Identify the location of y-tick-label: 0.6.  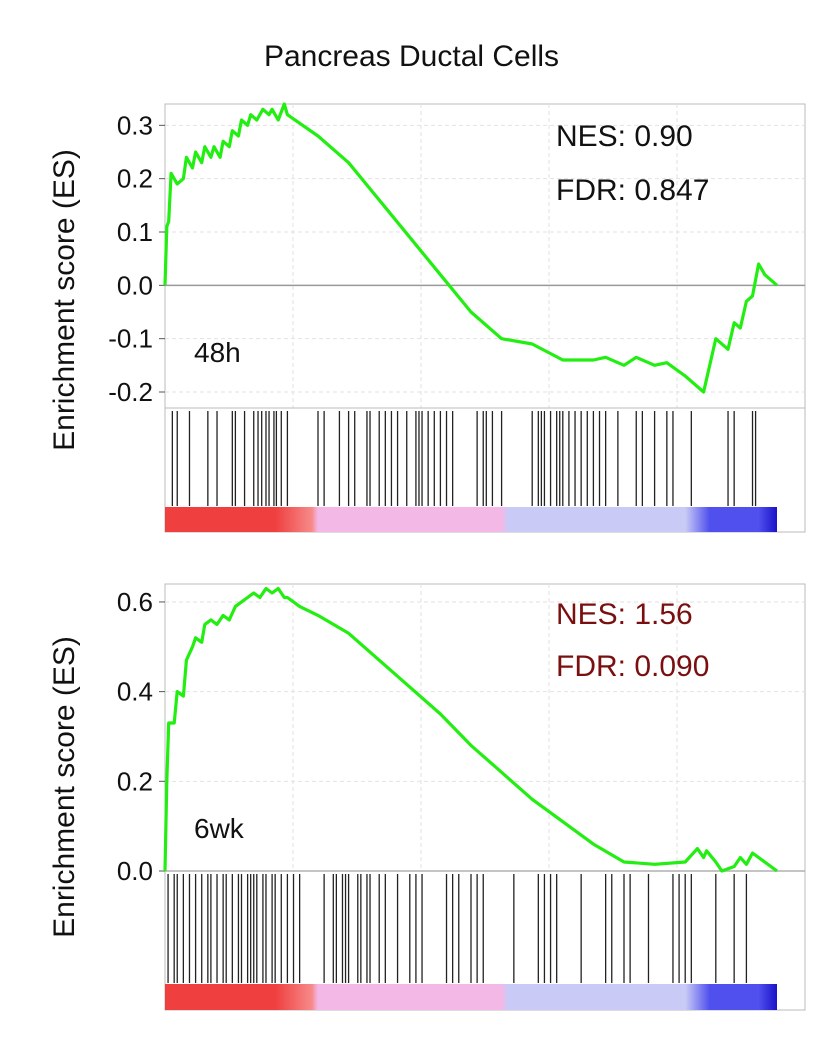
(135, 602).